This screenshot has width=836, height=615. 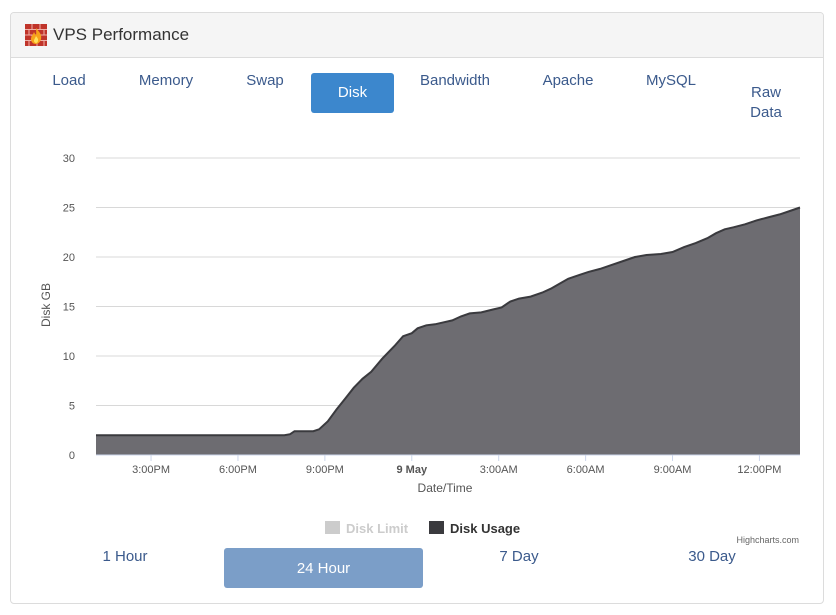 What do you see at coordinates (265, 80) in the screenshot?
I see `tab-swap: Swap` at bounding box center [265, 80].